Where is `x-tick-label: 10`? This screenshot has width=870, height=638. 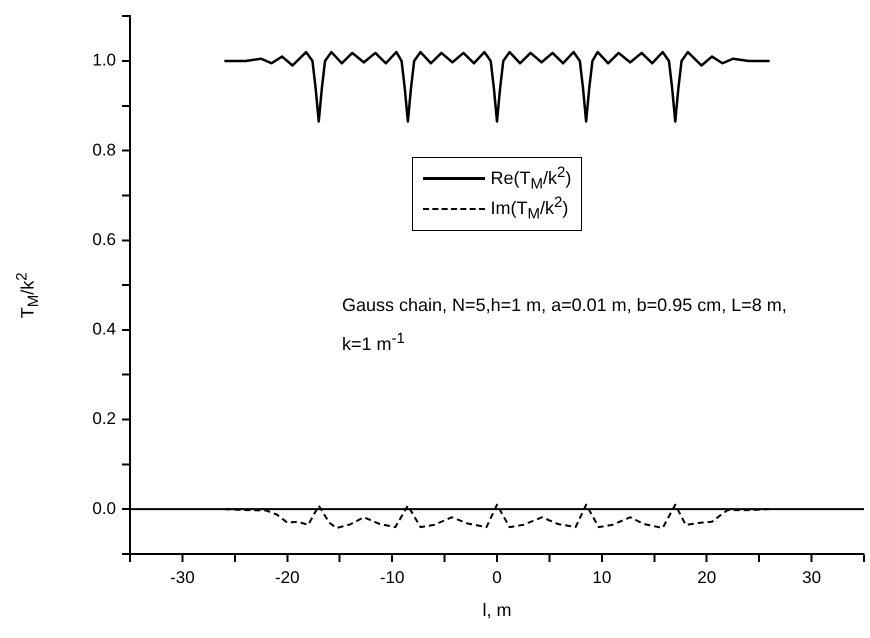
x-tick-label: 10 is located at coordinates (602, 577).